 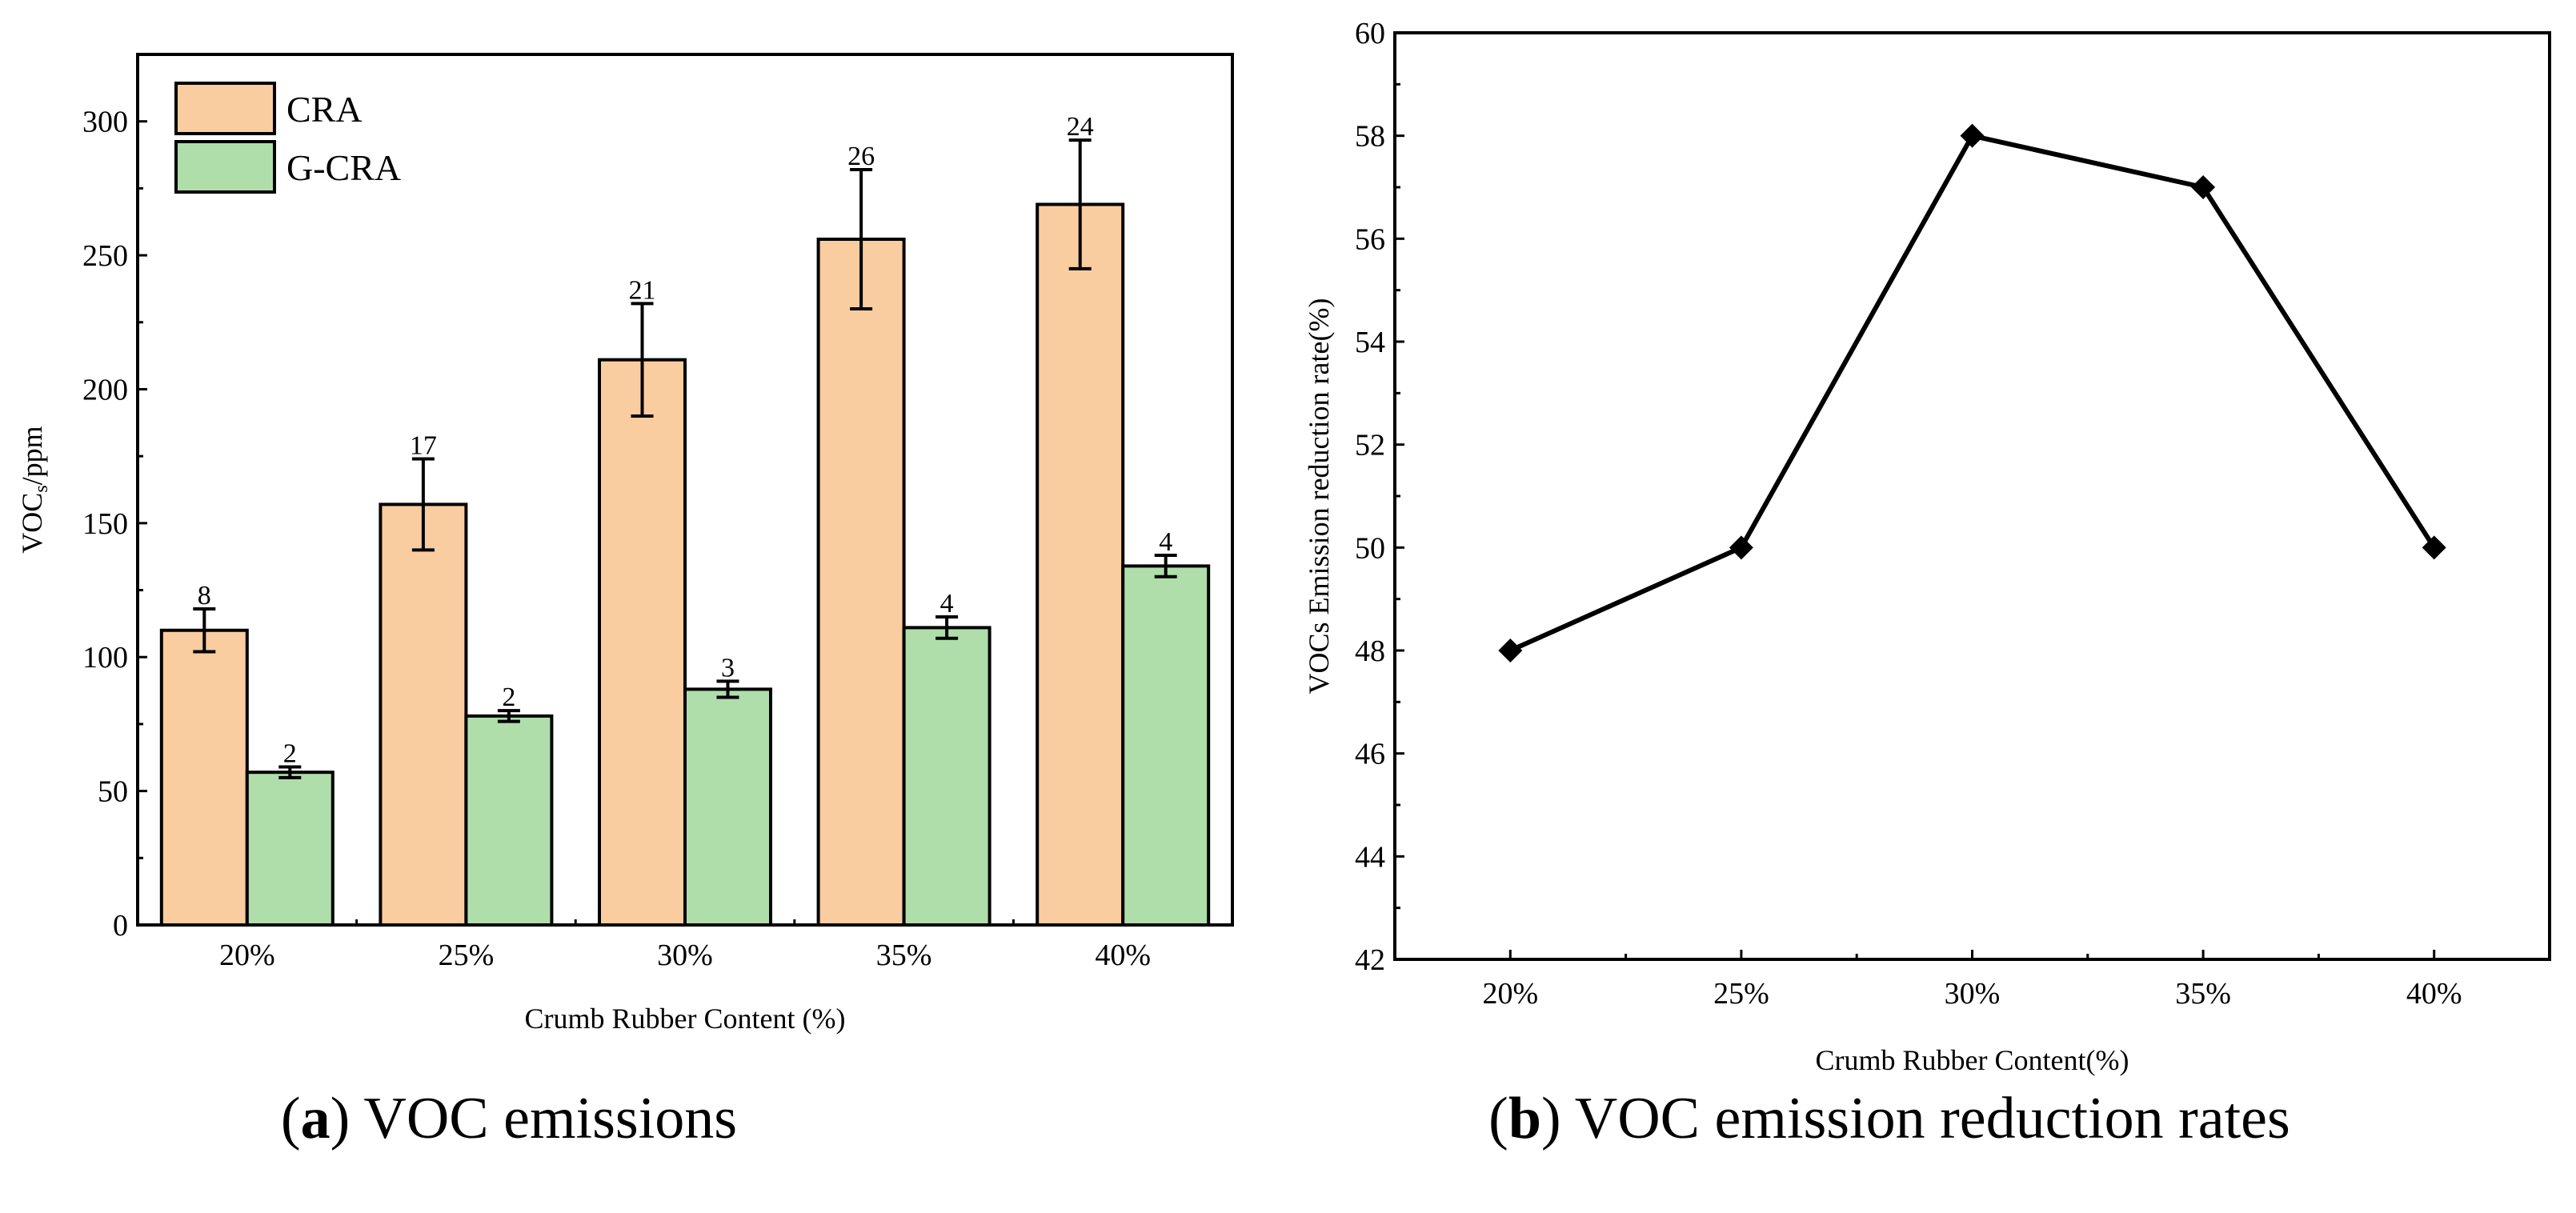 I want to click on legend-swatch-g-cra, so click(x=225, y=167).